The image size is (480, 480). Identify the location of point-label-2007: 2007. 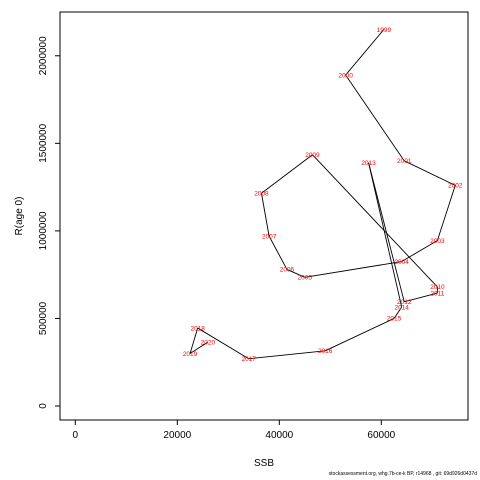
(269, 236).